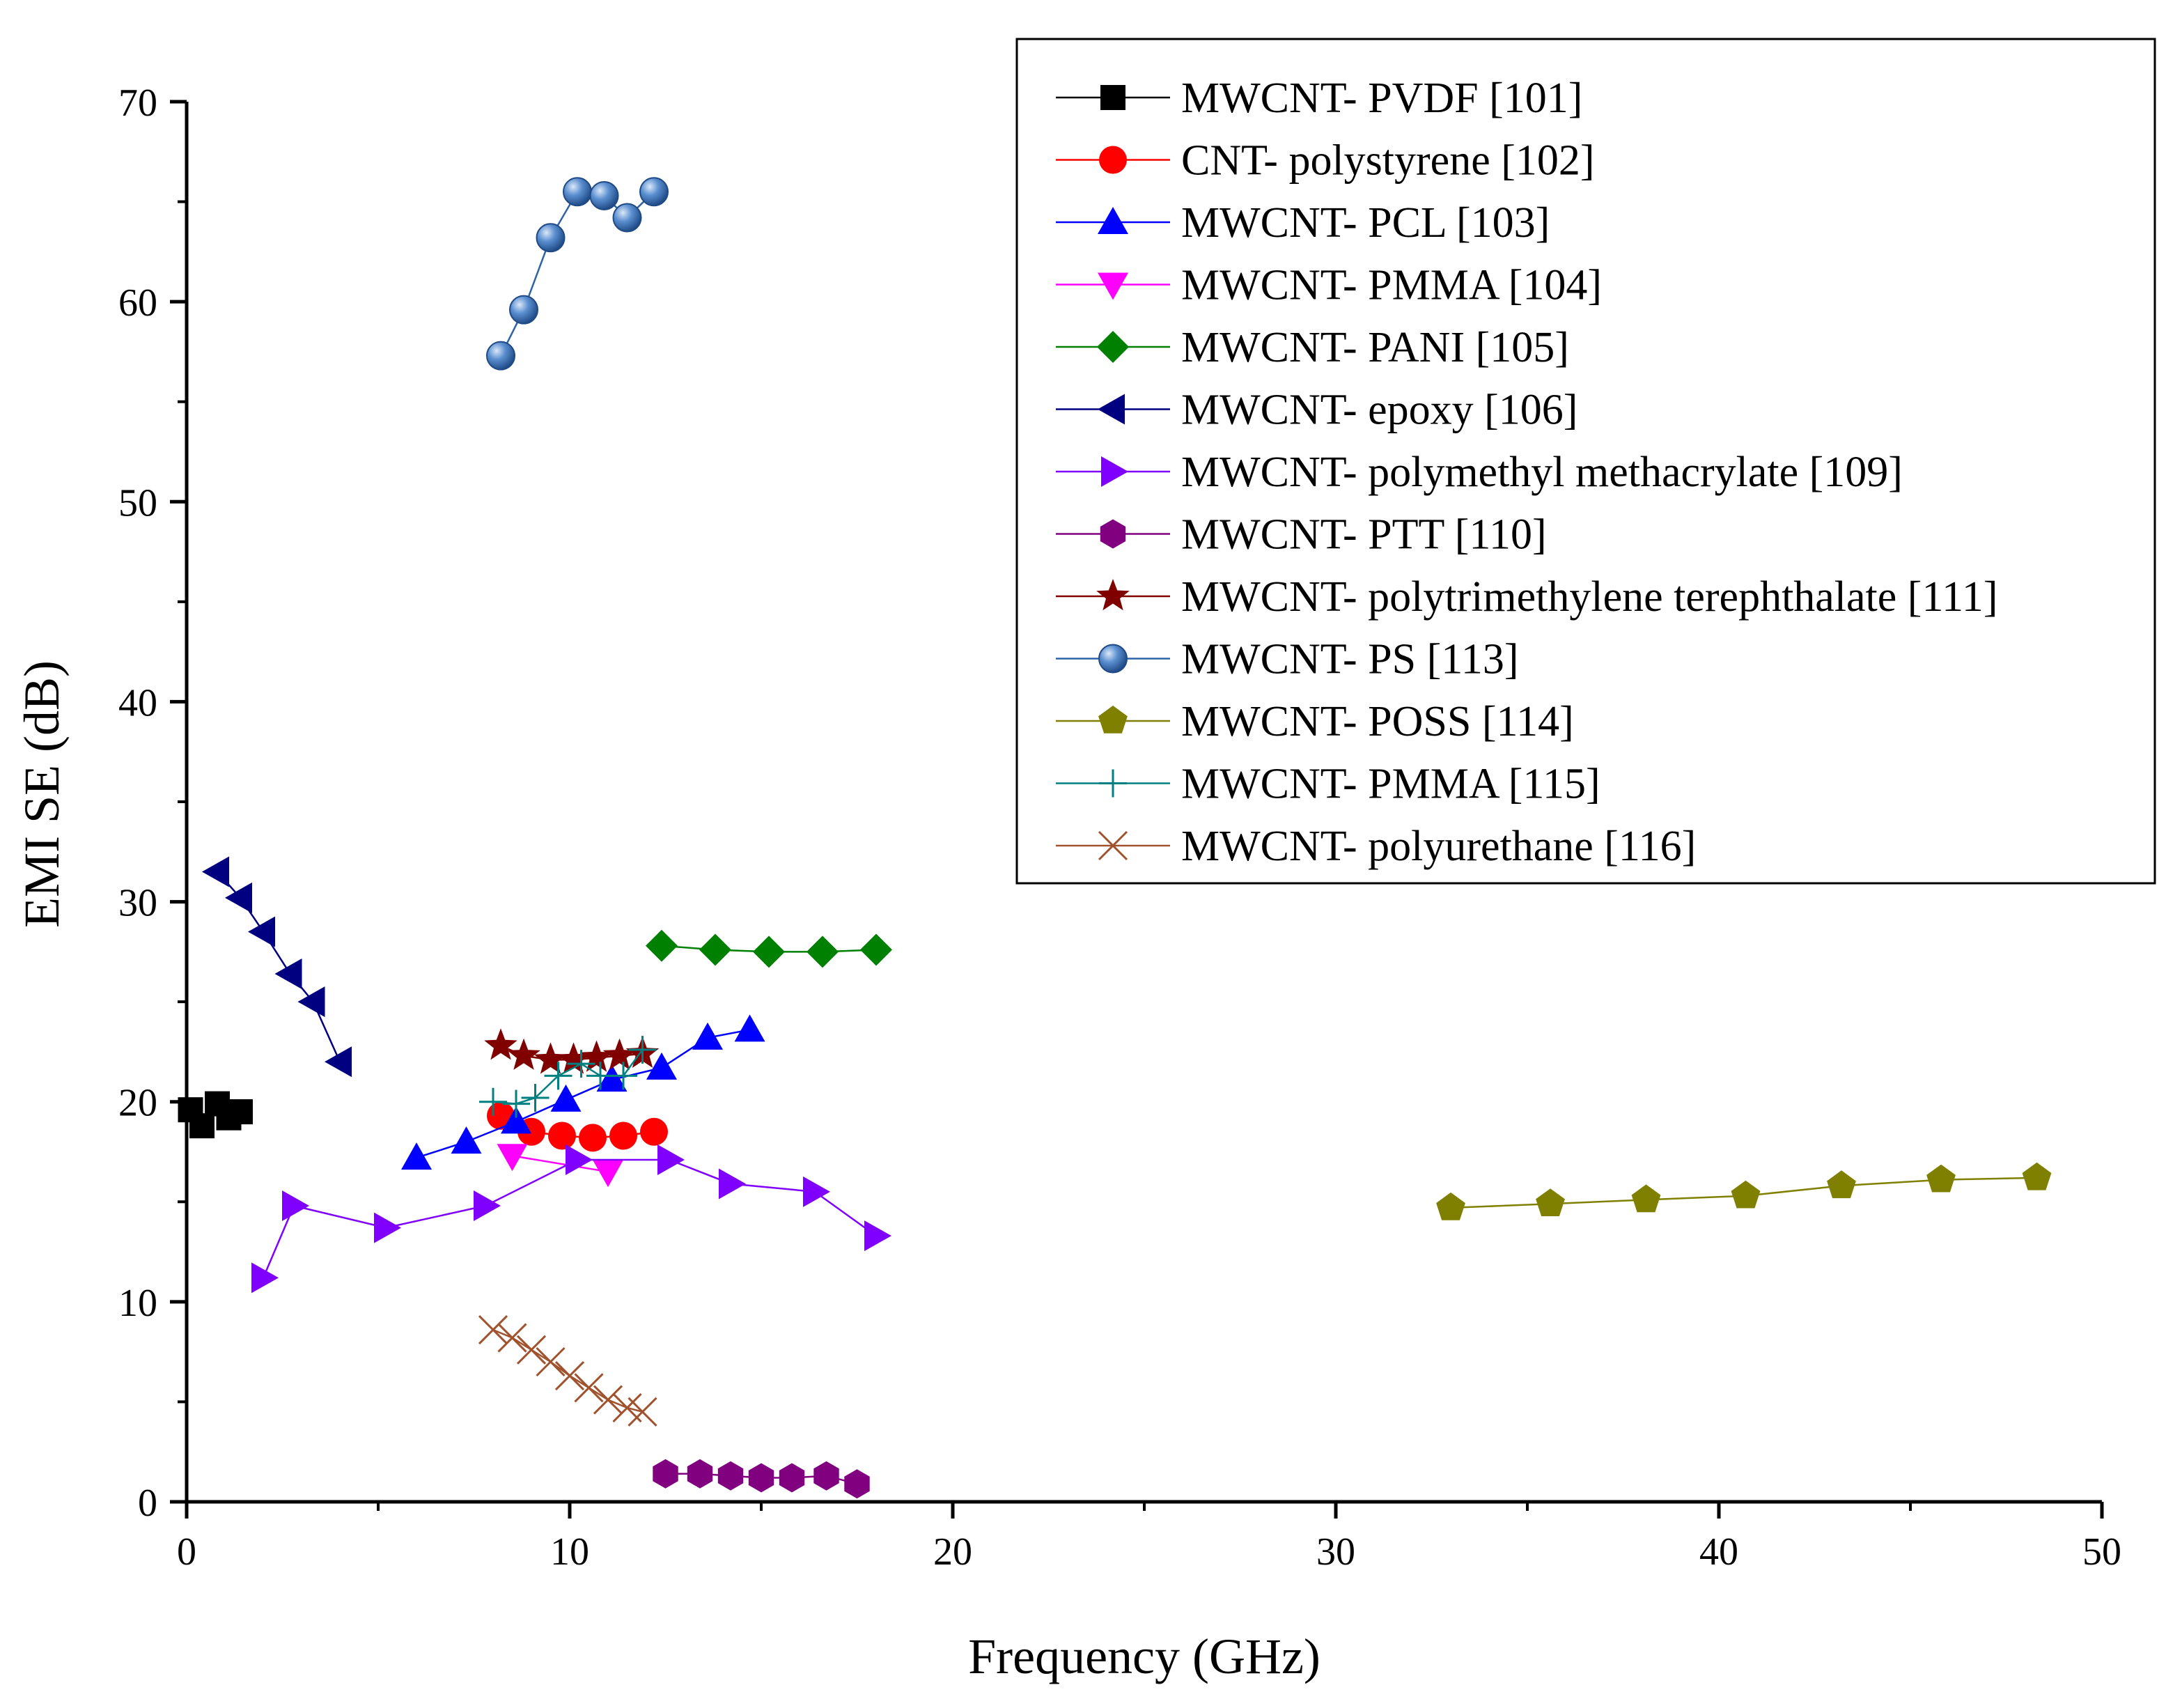  I want to click on legend-item: MWCNT- PMMA [115], so click(1328, 784).